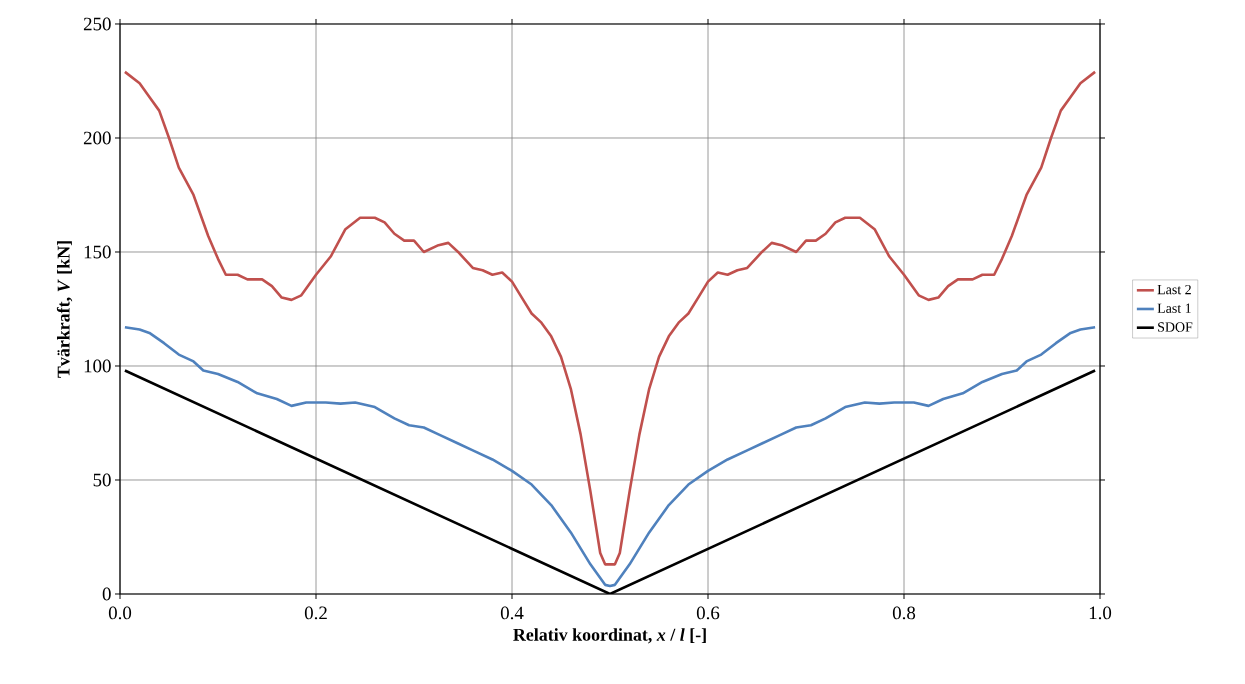 The width and height of the screenshot is (1245, 684). I want to click on x-tick-label: 0.8, so click(904, 613).